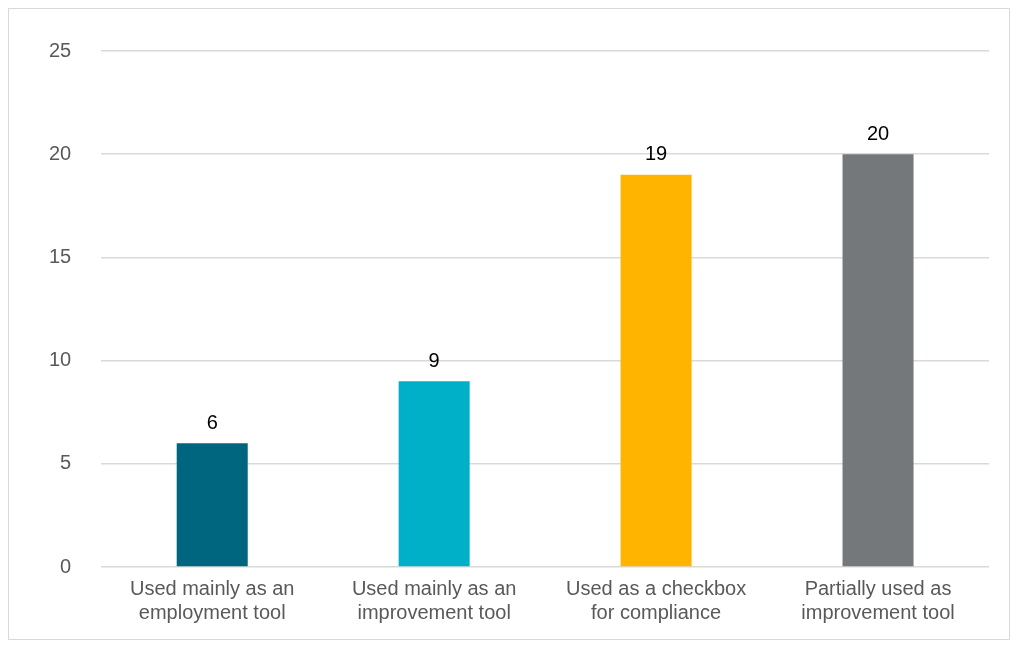 This screenshot has width=1017, height=648. I want to click on data-label: 9, so click(434, 359).